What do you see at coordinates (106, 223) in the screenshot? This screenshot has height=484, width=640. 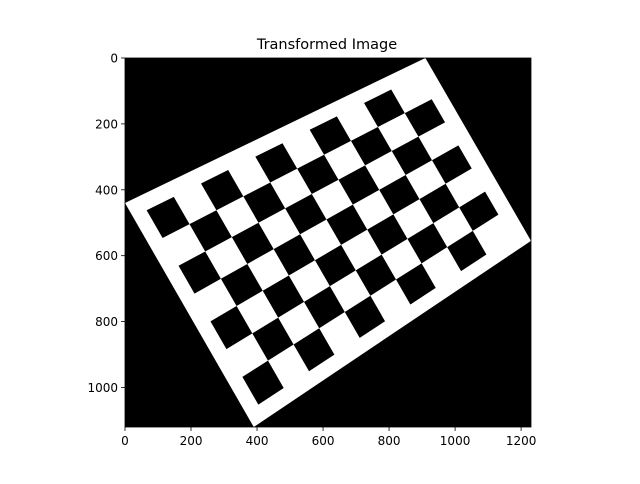 I see `y-axis: 0 200 400 600 800 1000` at bounding box center [106, 223].